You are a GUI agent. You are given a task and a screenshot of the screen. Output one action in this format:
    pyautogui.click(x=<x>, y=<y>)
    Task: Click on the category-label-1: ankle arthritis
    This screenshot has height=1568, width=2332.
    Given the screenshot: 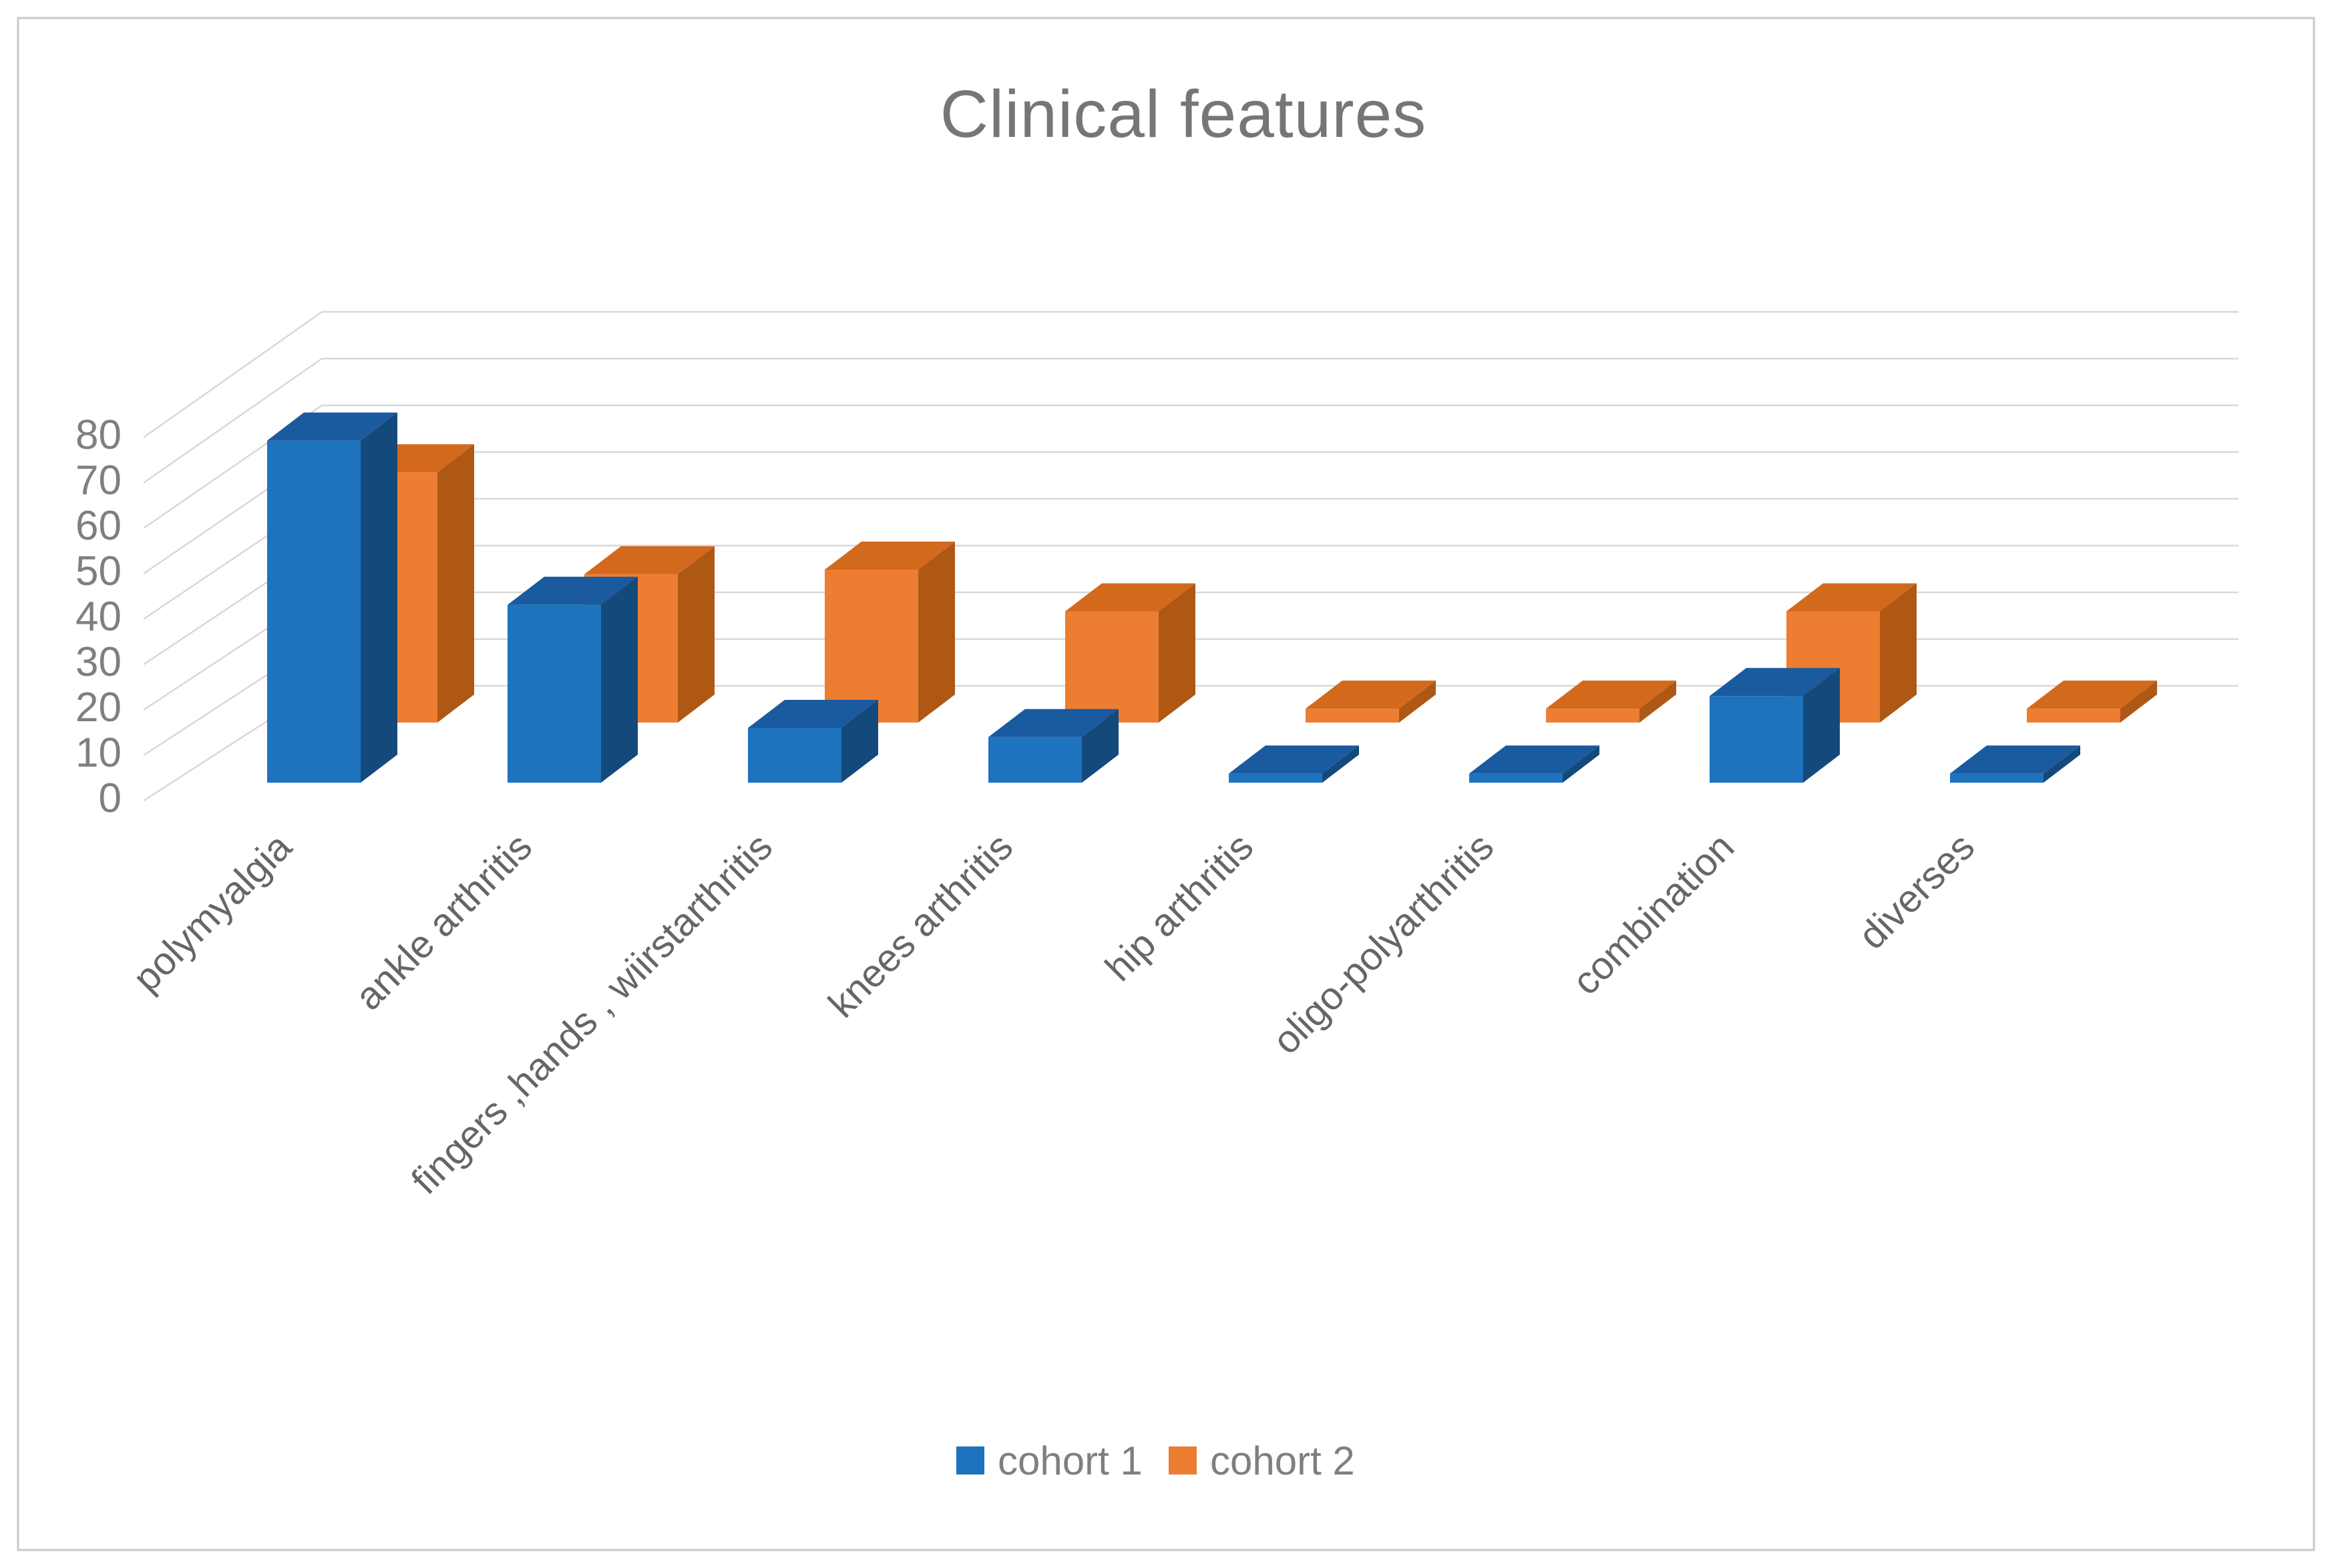 What is the action you would take?
    pyautogui.click(x=443, y=921)
    